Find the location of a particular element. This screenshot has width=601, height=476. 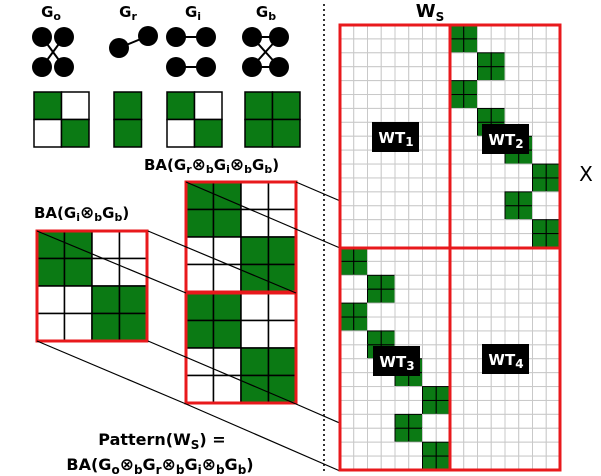

wt1-tag: WT1 is located at coordinates (395, 137).